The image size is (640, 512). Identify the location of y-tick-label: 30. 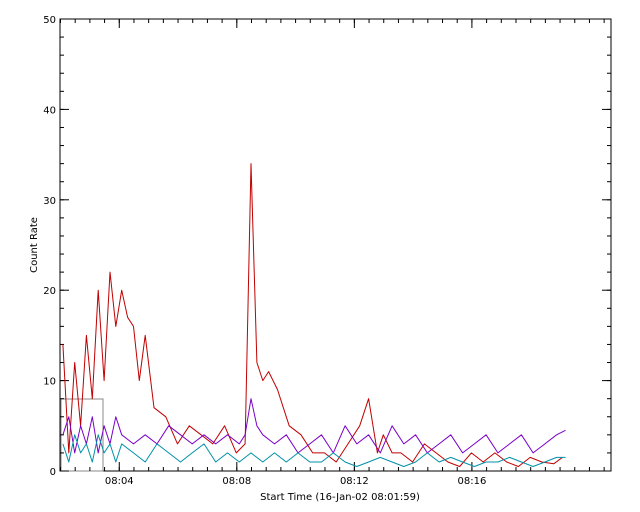
(49, 201).